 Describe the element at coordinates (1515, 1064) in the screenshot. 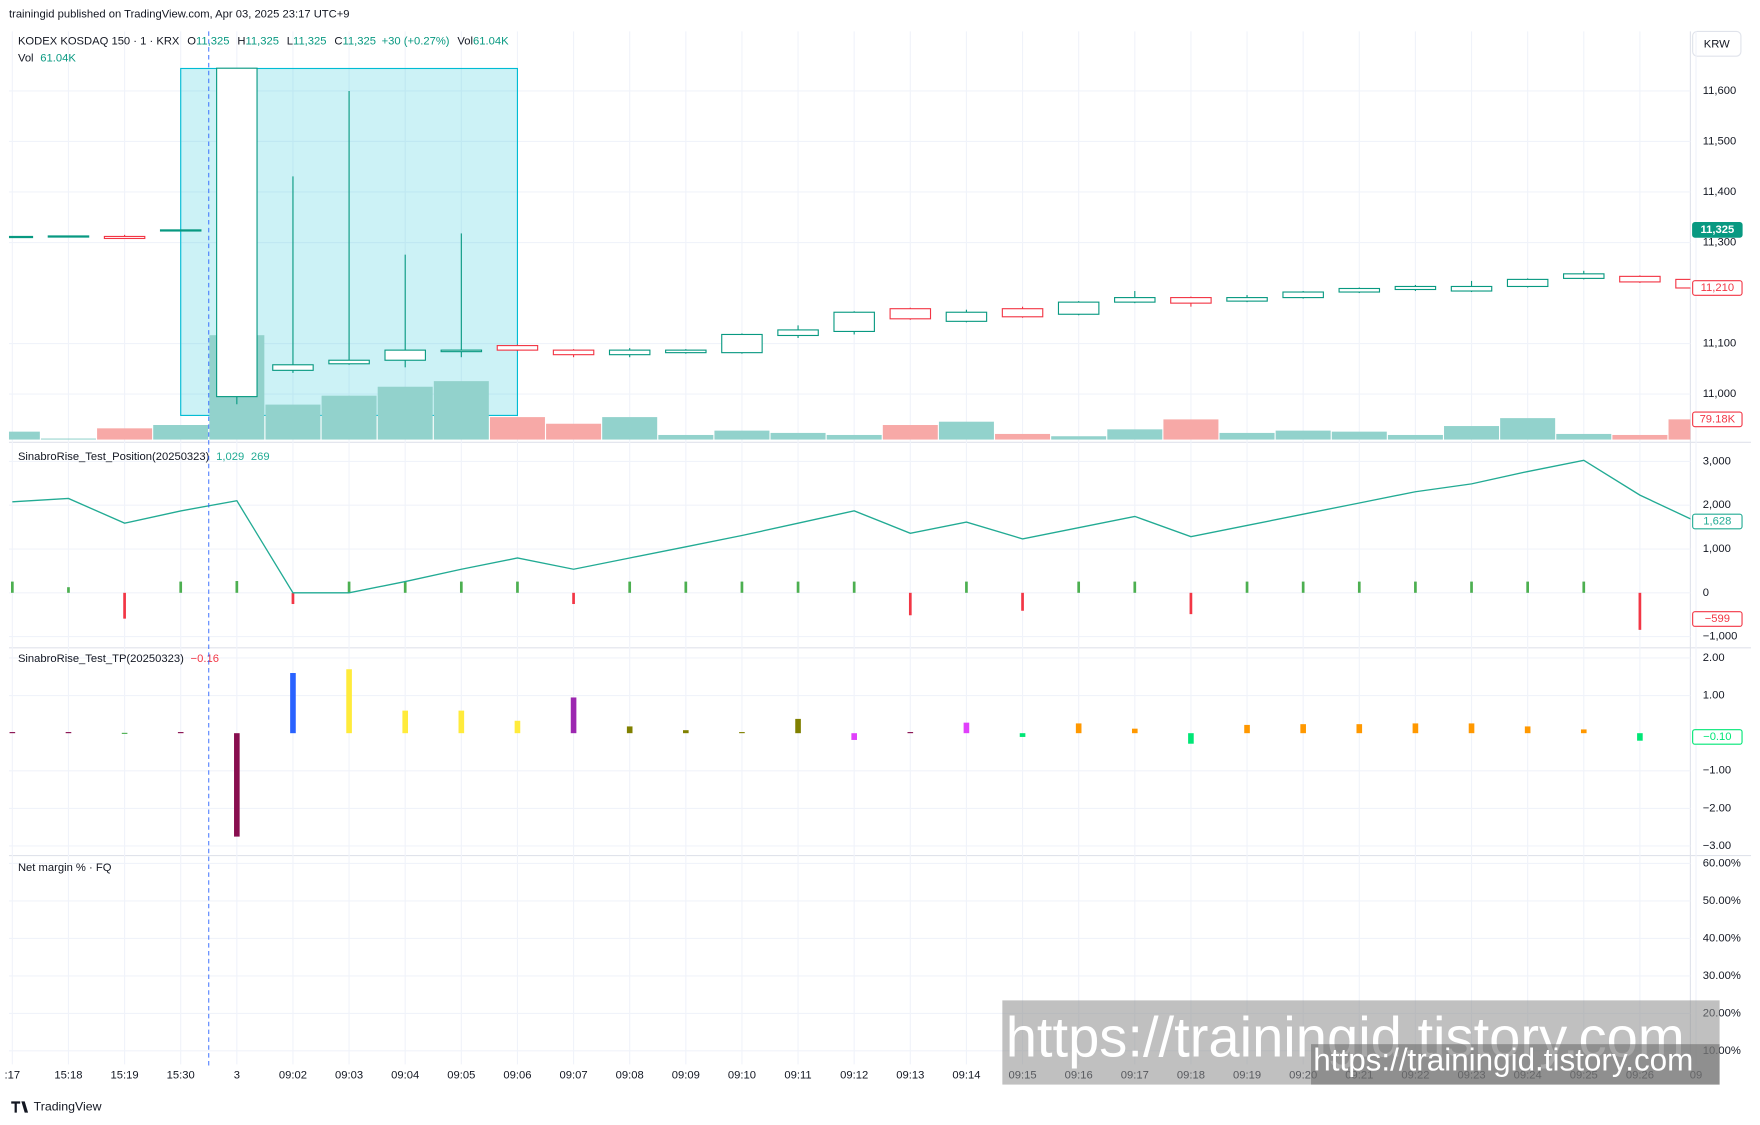

I see `watermark-box-small` at that location.